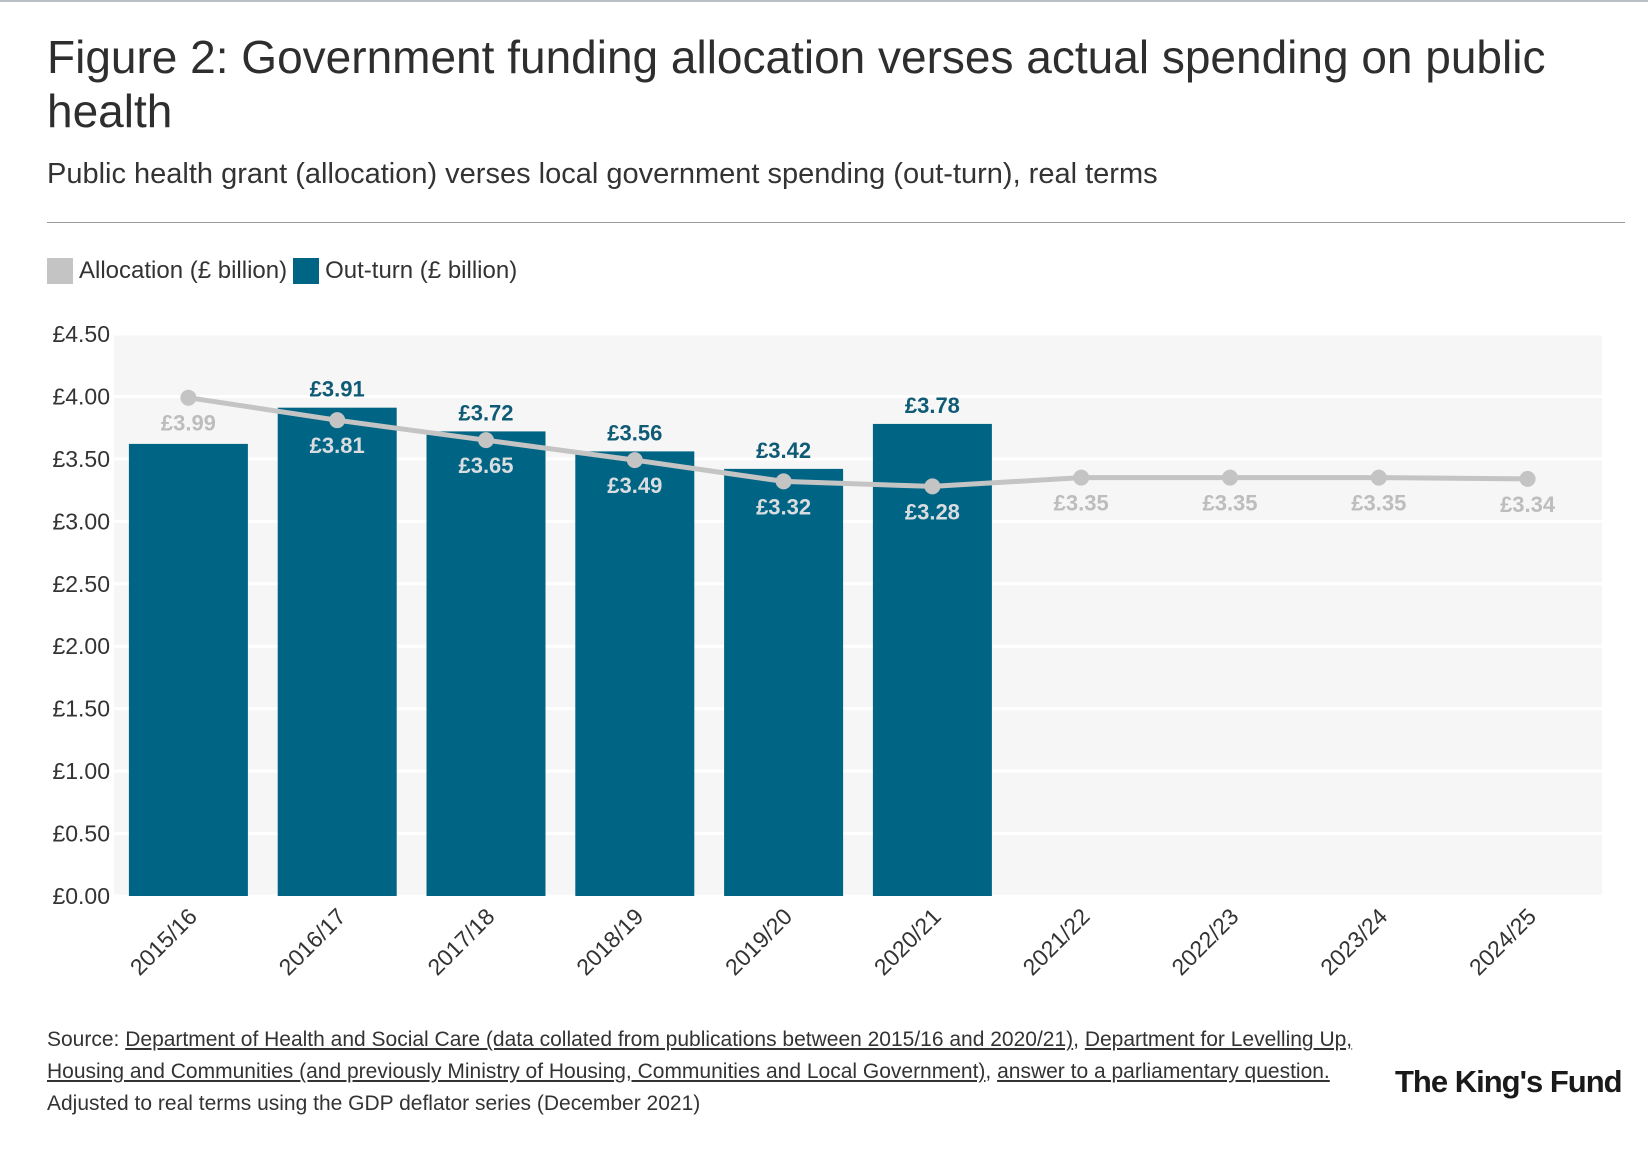 The image size is (1648, 1152). Describe the element at coordinates (81, 646) in the screenshot. I see `y-tick-label: £2.00` at that location.